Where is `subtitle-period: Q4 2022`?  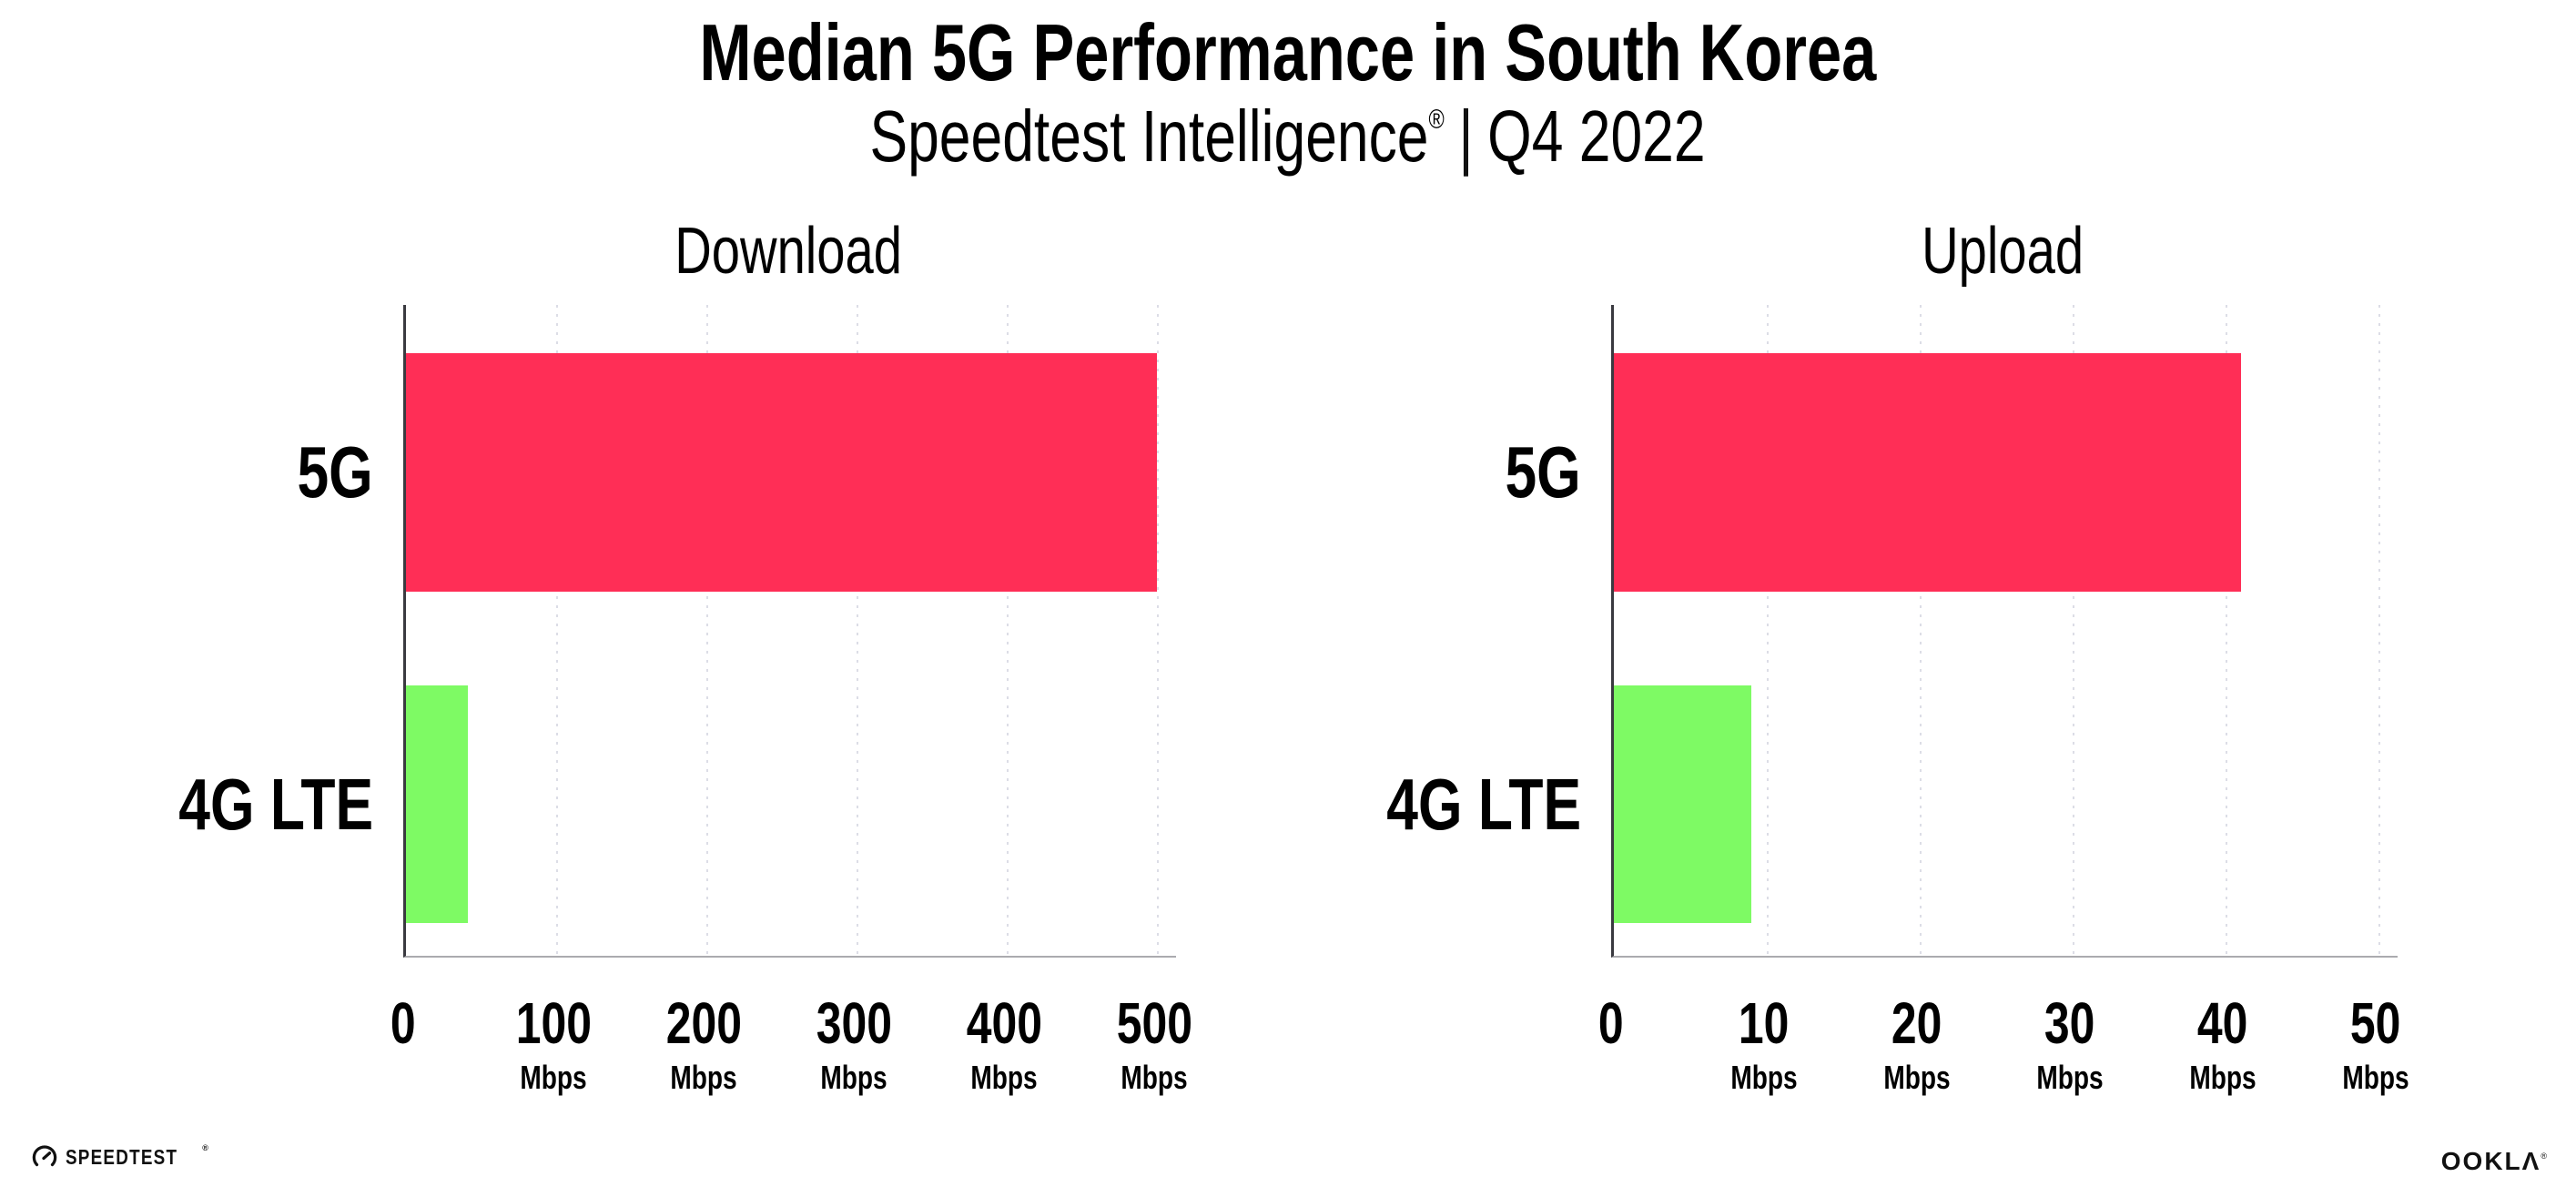
subtitle-period: Q4 2022 is located at coordinates (1597, 136).